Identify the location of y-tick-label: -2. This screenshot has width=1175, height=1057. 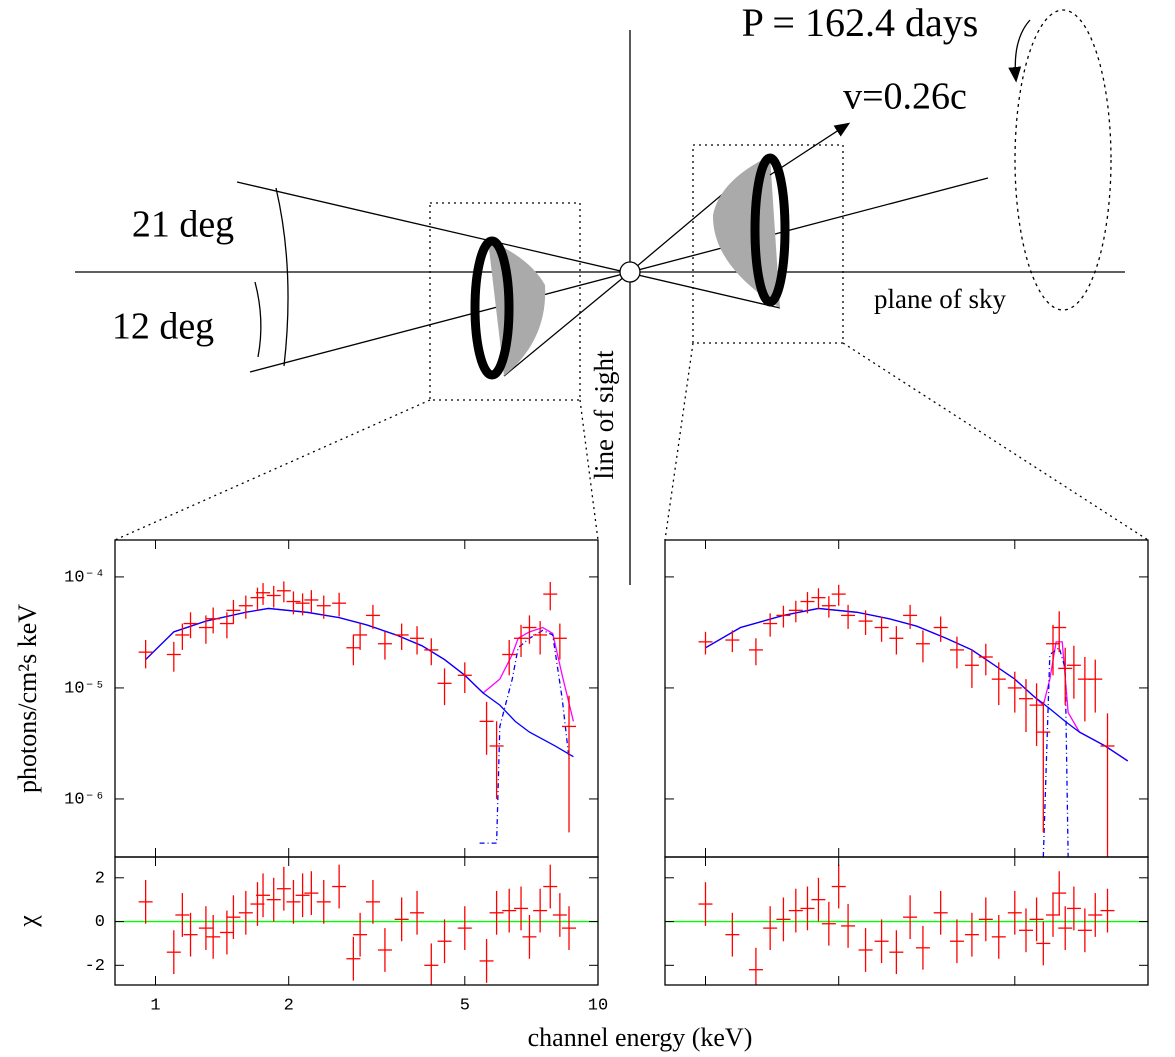
(95, 966).